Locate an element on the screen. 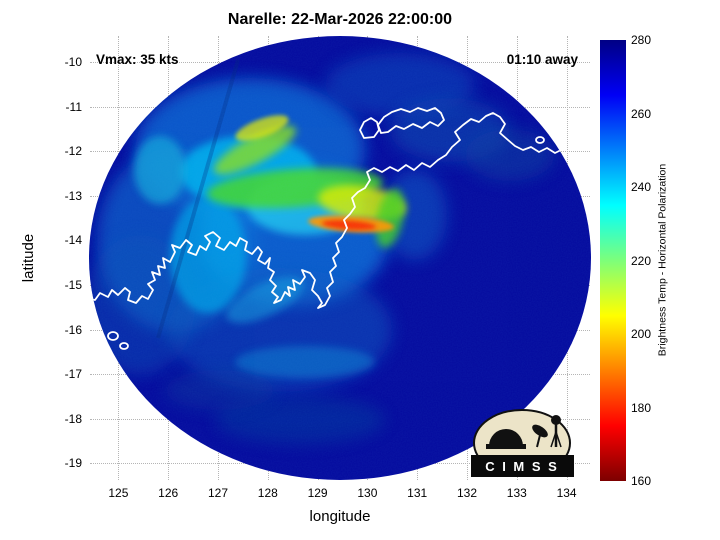 The height and width of the screenshot is (540, 720). x-tick-label: 128 is located at coordinates (267, 493).